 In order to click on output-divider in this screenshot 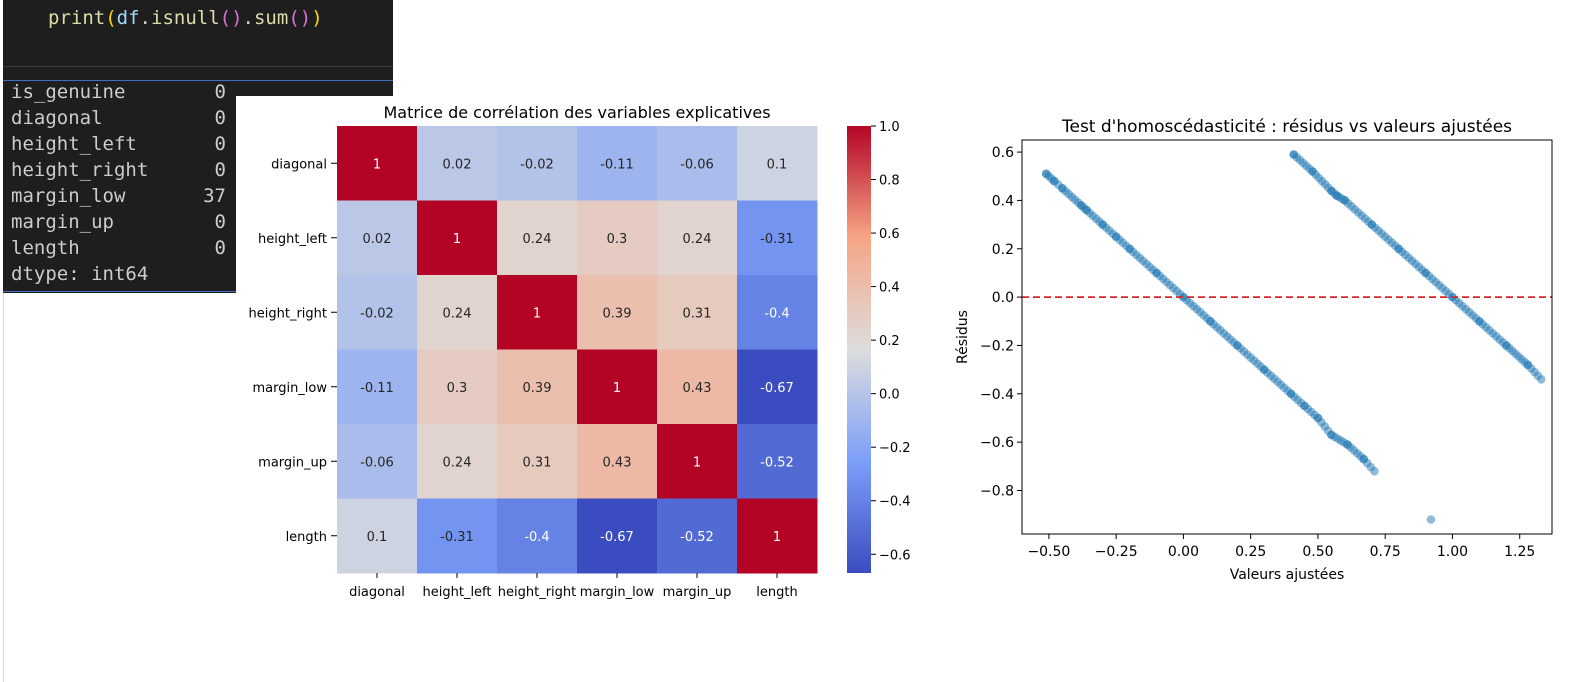, I will do `click(198, 80)`.